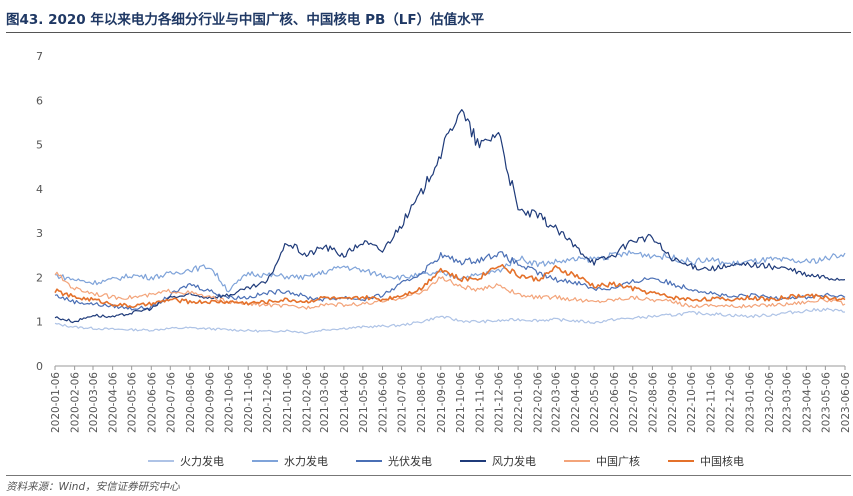  What do you see at coordinates (39, 189) in the screenshot?
I see `y-tick-label: 4` at bounding box center [39, 189].